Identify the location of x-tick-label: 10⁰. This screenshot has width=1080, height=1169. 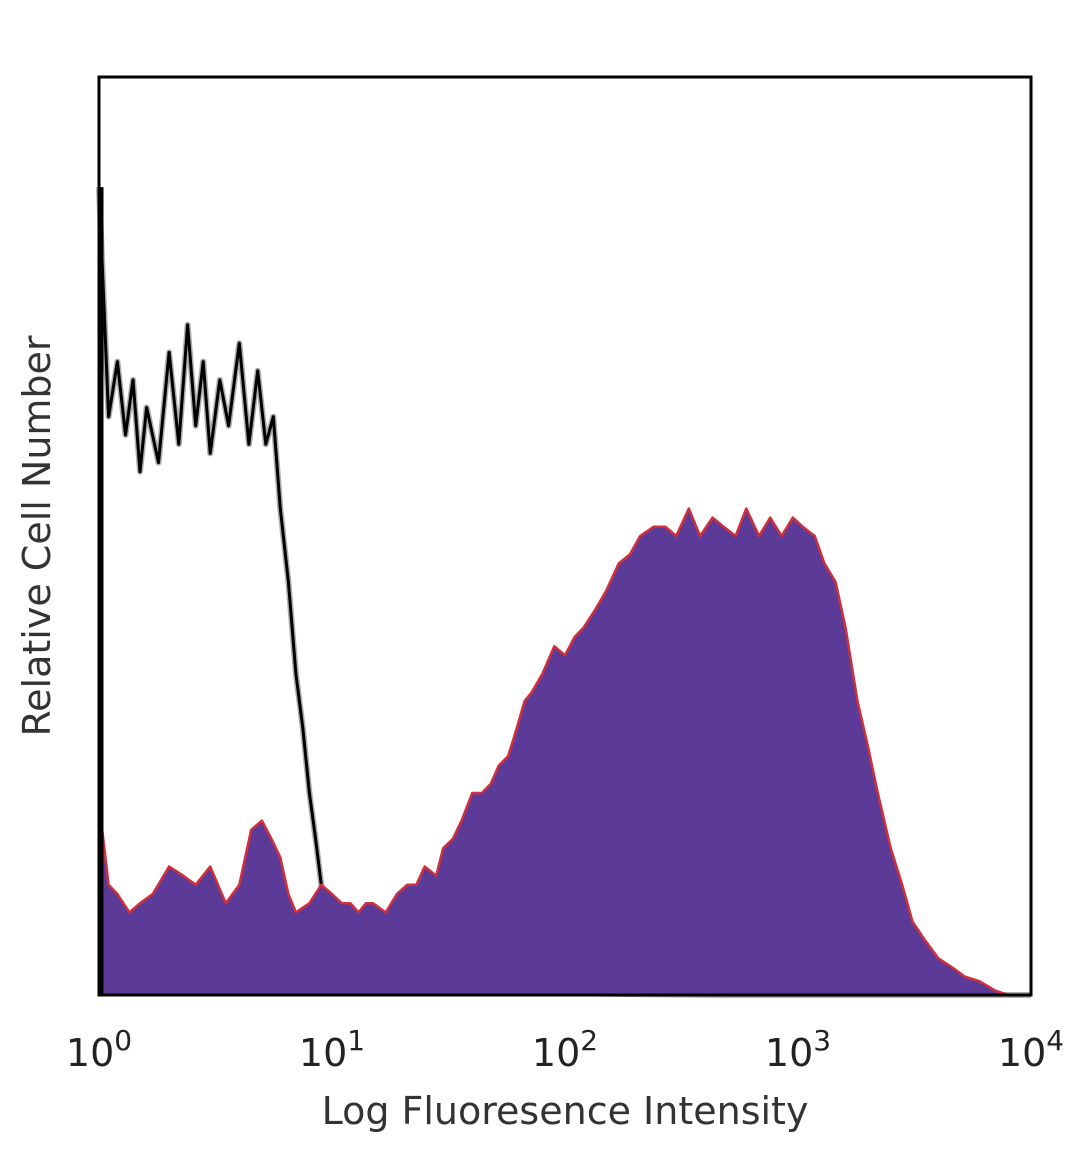
(99, 1049).